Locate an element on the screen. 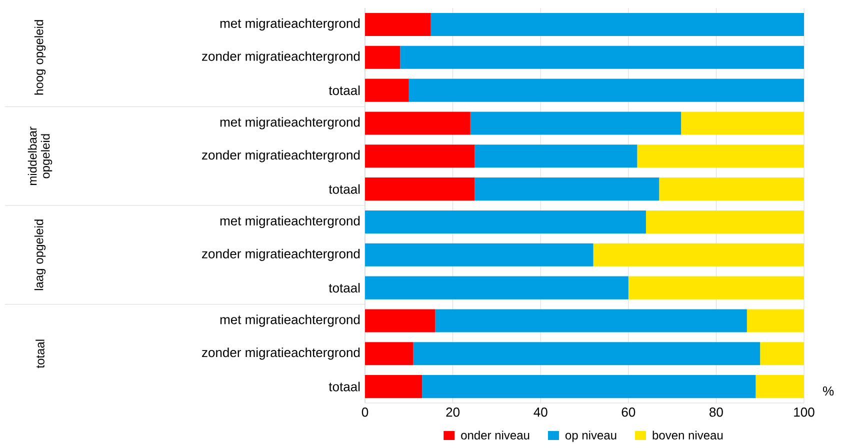  x-tick-label: 0 is located at coordinates (365, 412).